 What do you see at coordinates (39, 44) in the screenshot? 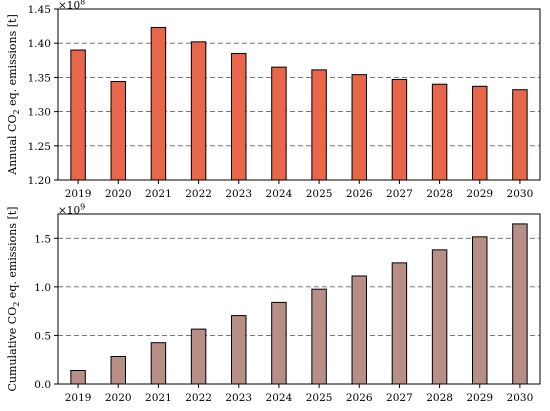
I see `y-tick-label: 1.40` at bounding box center [39, 44].